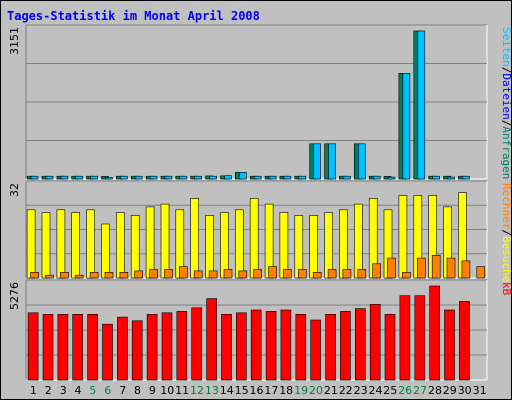 The height and width of the screenshot is (400, 512). I want to click on x-tick-label: 28, so click(435, 390).